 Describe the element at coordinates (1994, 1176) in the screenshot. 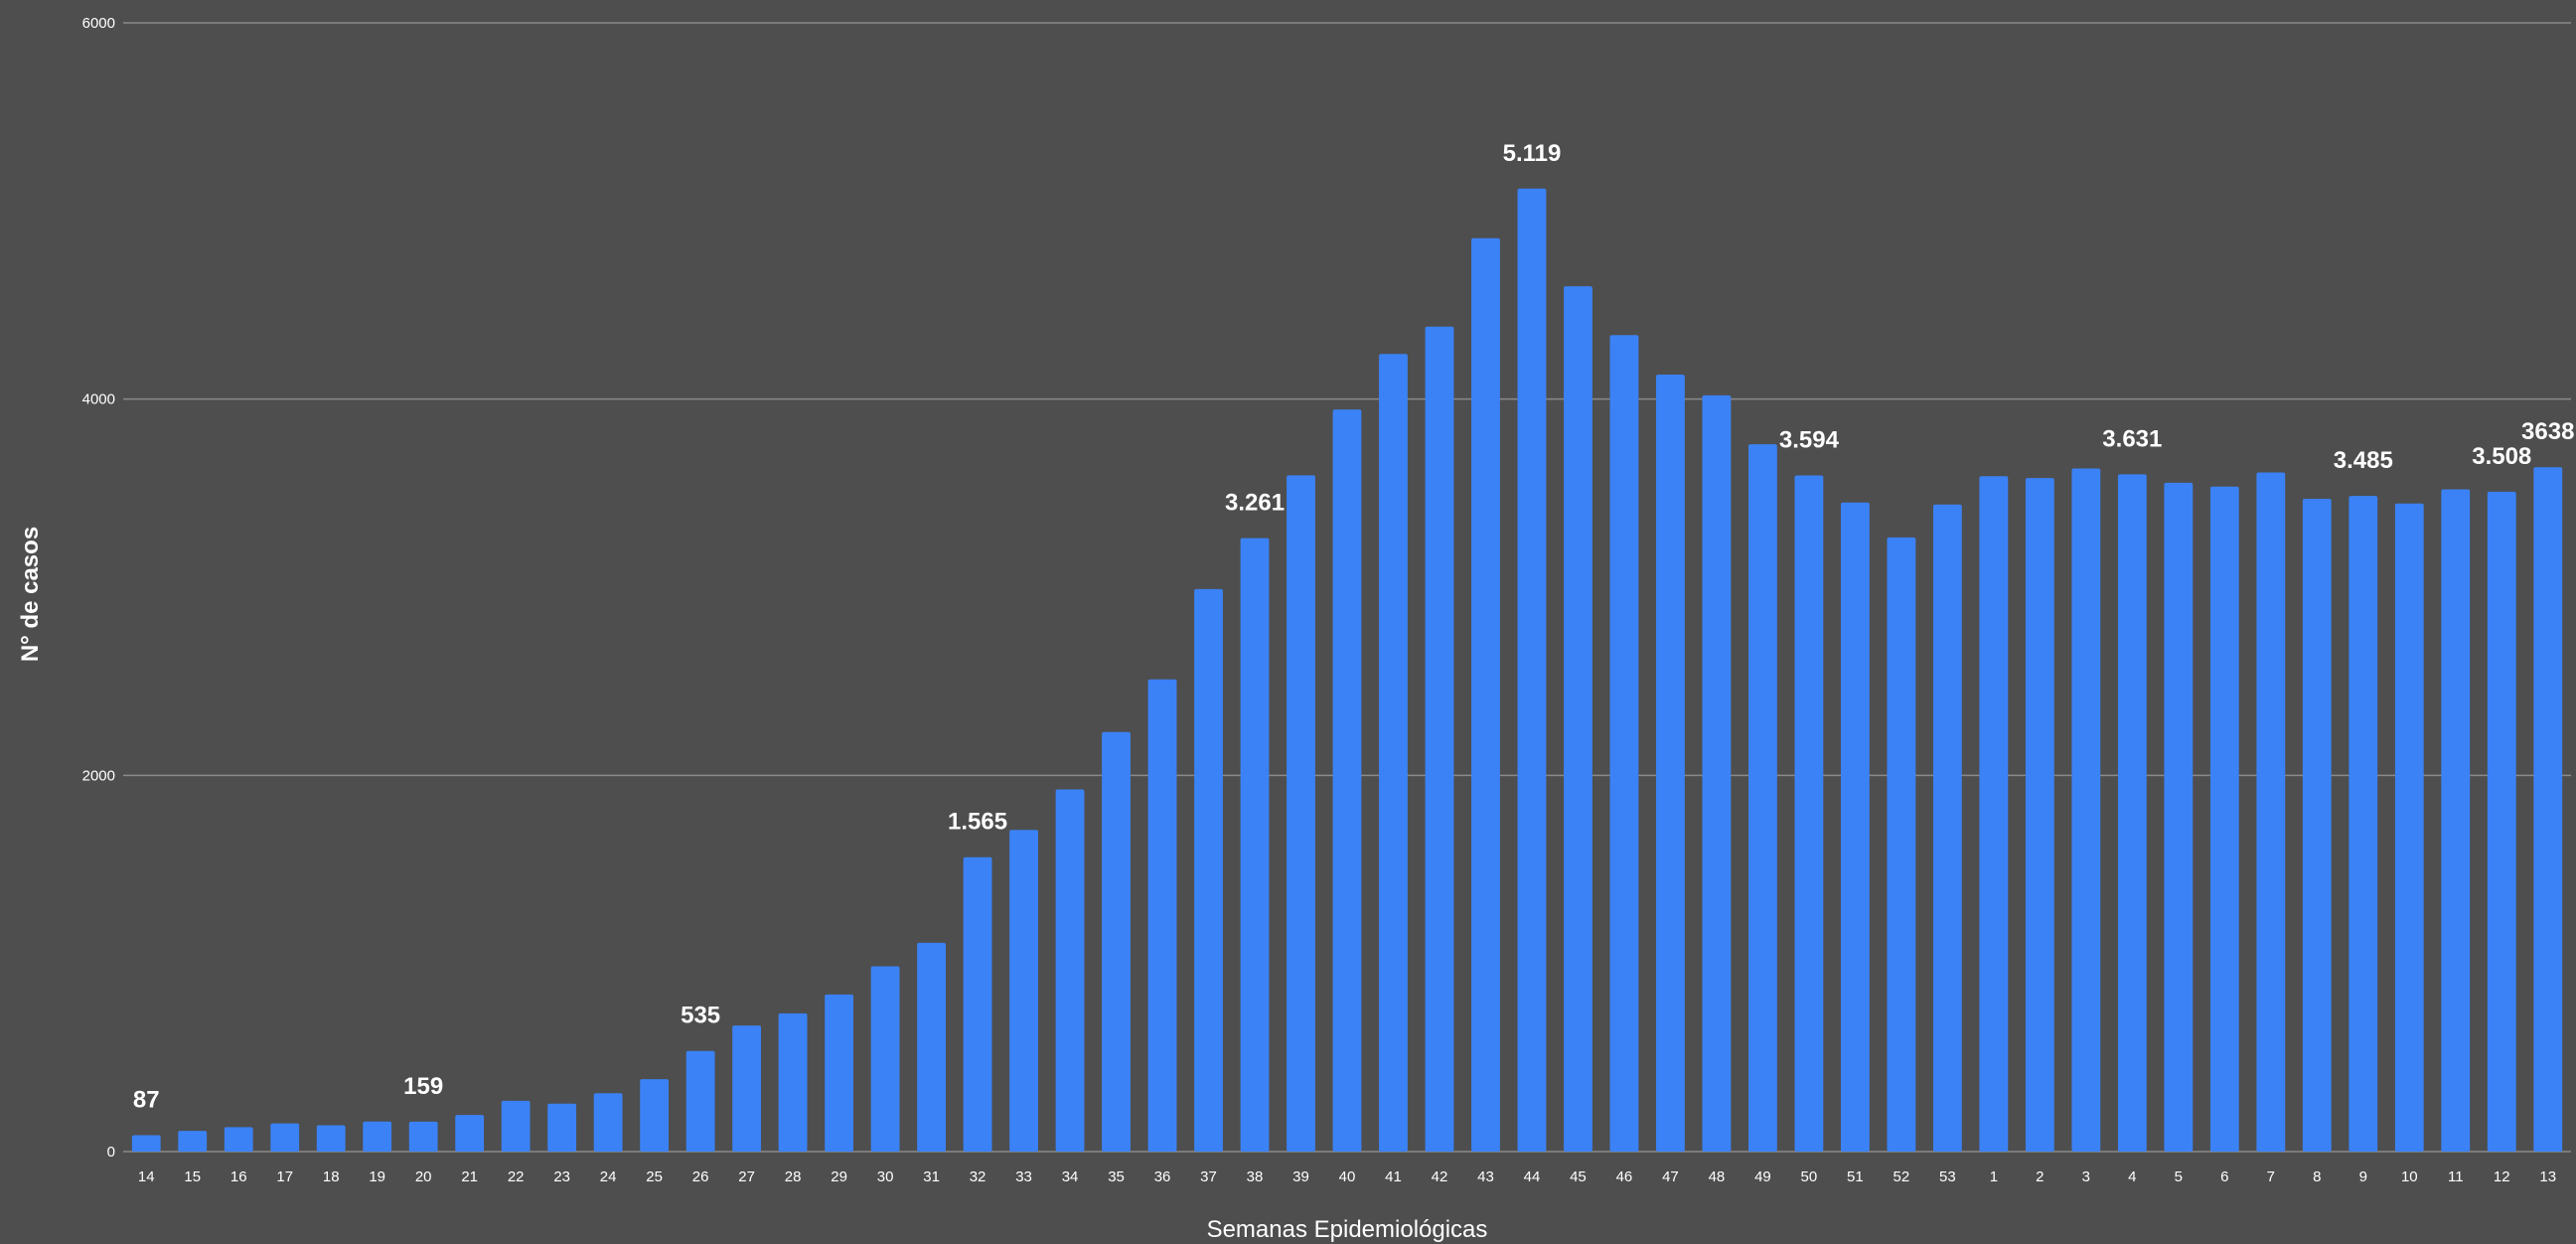

I see `x-tick-label: 1` at that location.